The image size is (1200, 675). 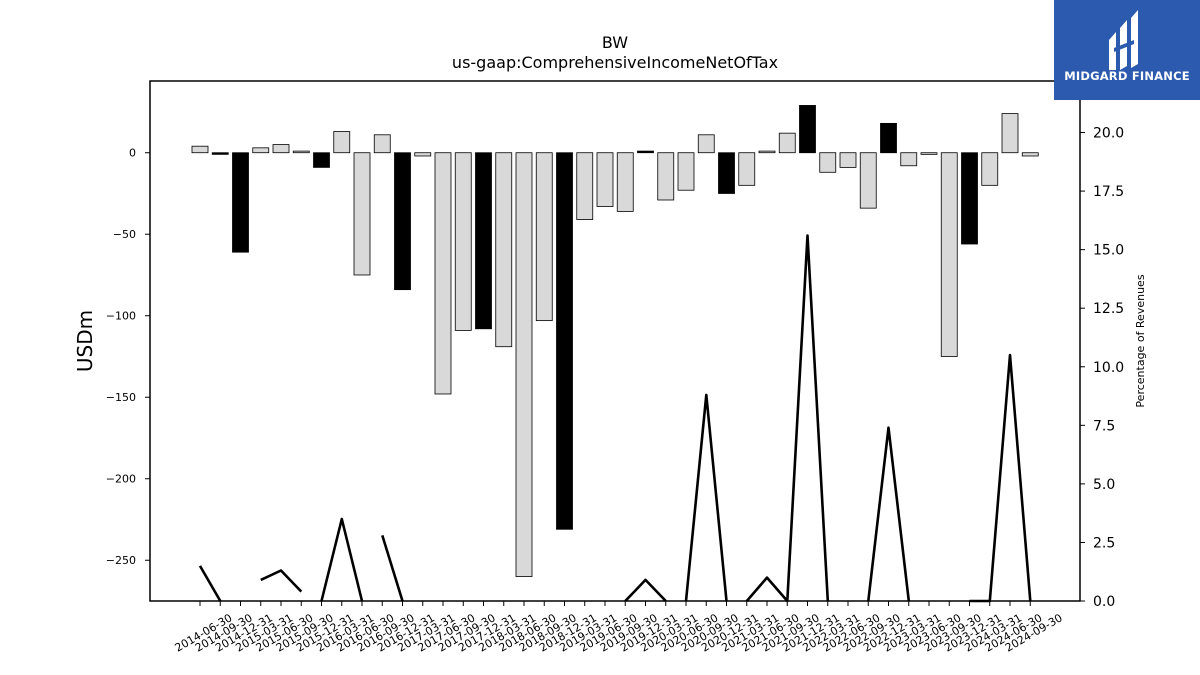 I want to click on y-tick-label: −200, so click(x=121, y=479).